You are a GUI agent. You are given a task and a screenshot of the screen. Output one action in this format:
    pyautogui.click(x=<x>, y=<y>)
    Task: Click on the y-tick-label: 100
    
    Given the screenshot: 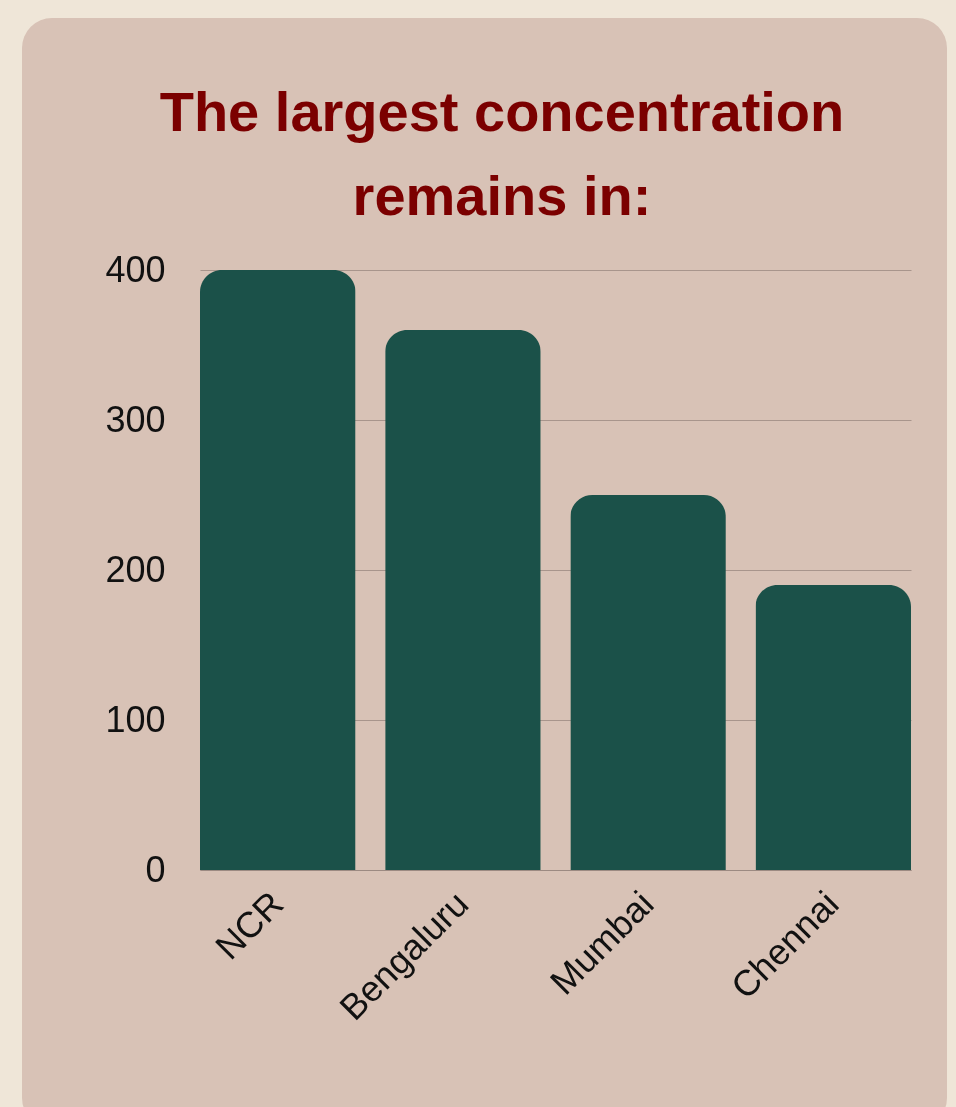 What is the action you would take?
    pyautogui.click(x=135, y=719)
    